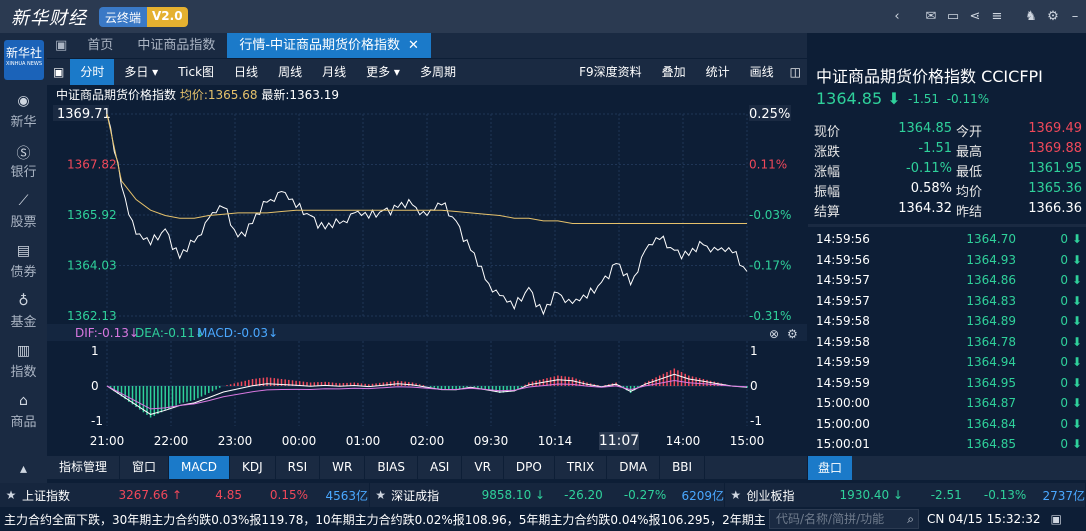  Describe the element at coordinates (975, 16) in the screenshot. I see `share-icon: ⋖` at that location.